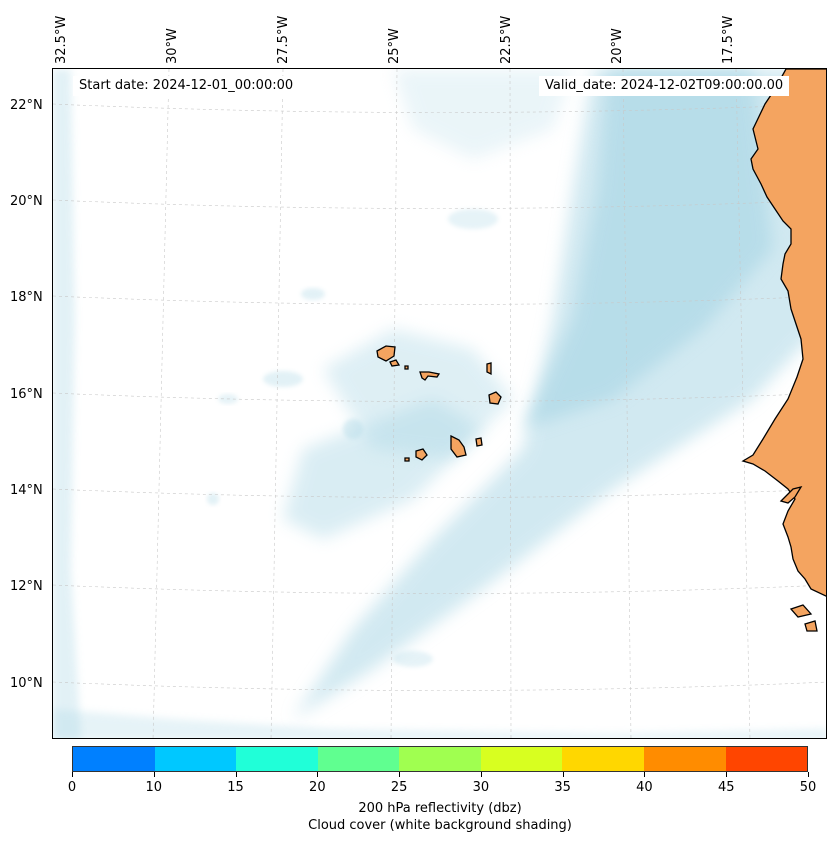 Image resolution: width=837 pixels, height=843 pixels. Describe the element at coordinates (394, 403) in the screenshot. I see `meridian-25w` at that location.